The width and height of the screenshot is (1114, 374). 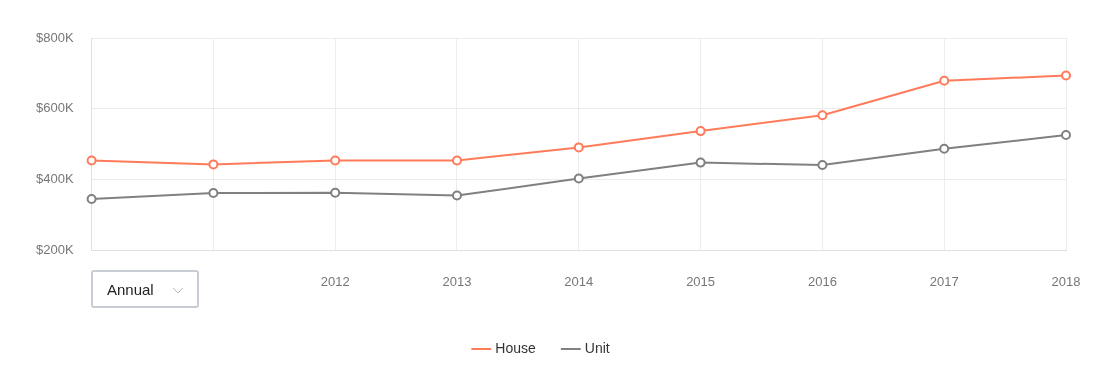 What do you see at coordinates (944, 281) in the screenshot?
I see `x-tick-label: 2017` at bounding box center [944, 281].